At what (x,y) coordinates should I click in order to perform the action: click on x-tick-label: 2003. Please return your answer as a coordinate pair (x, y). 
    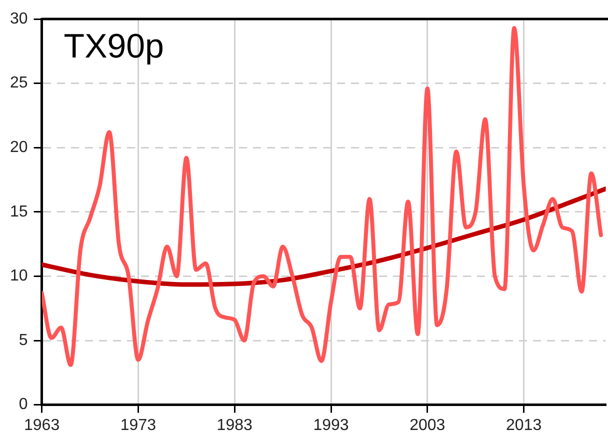
    Looking at the image, I should click on (428, 425).